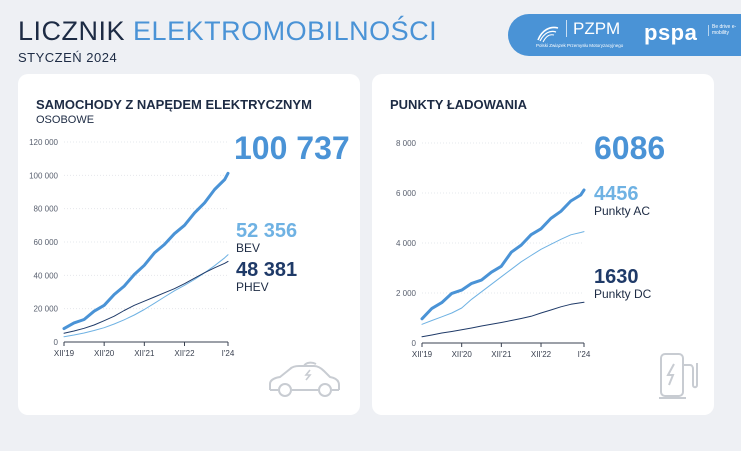 Image resolution: width=741 pixels, height=451 pixels. What do you see at coordinates (678, 376) in the screenshot?
I see `charging-station-icon` at bounding box center [678, 376].